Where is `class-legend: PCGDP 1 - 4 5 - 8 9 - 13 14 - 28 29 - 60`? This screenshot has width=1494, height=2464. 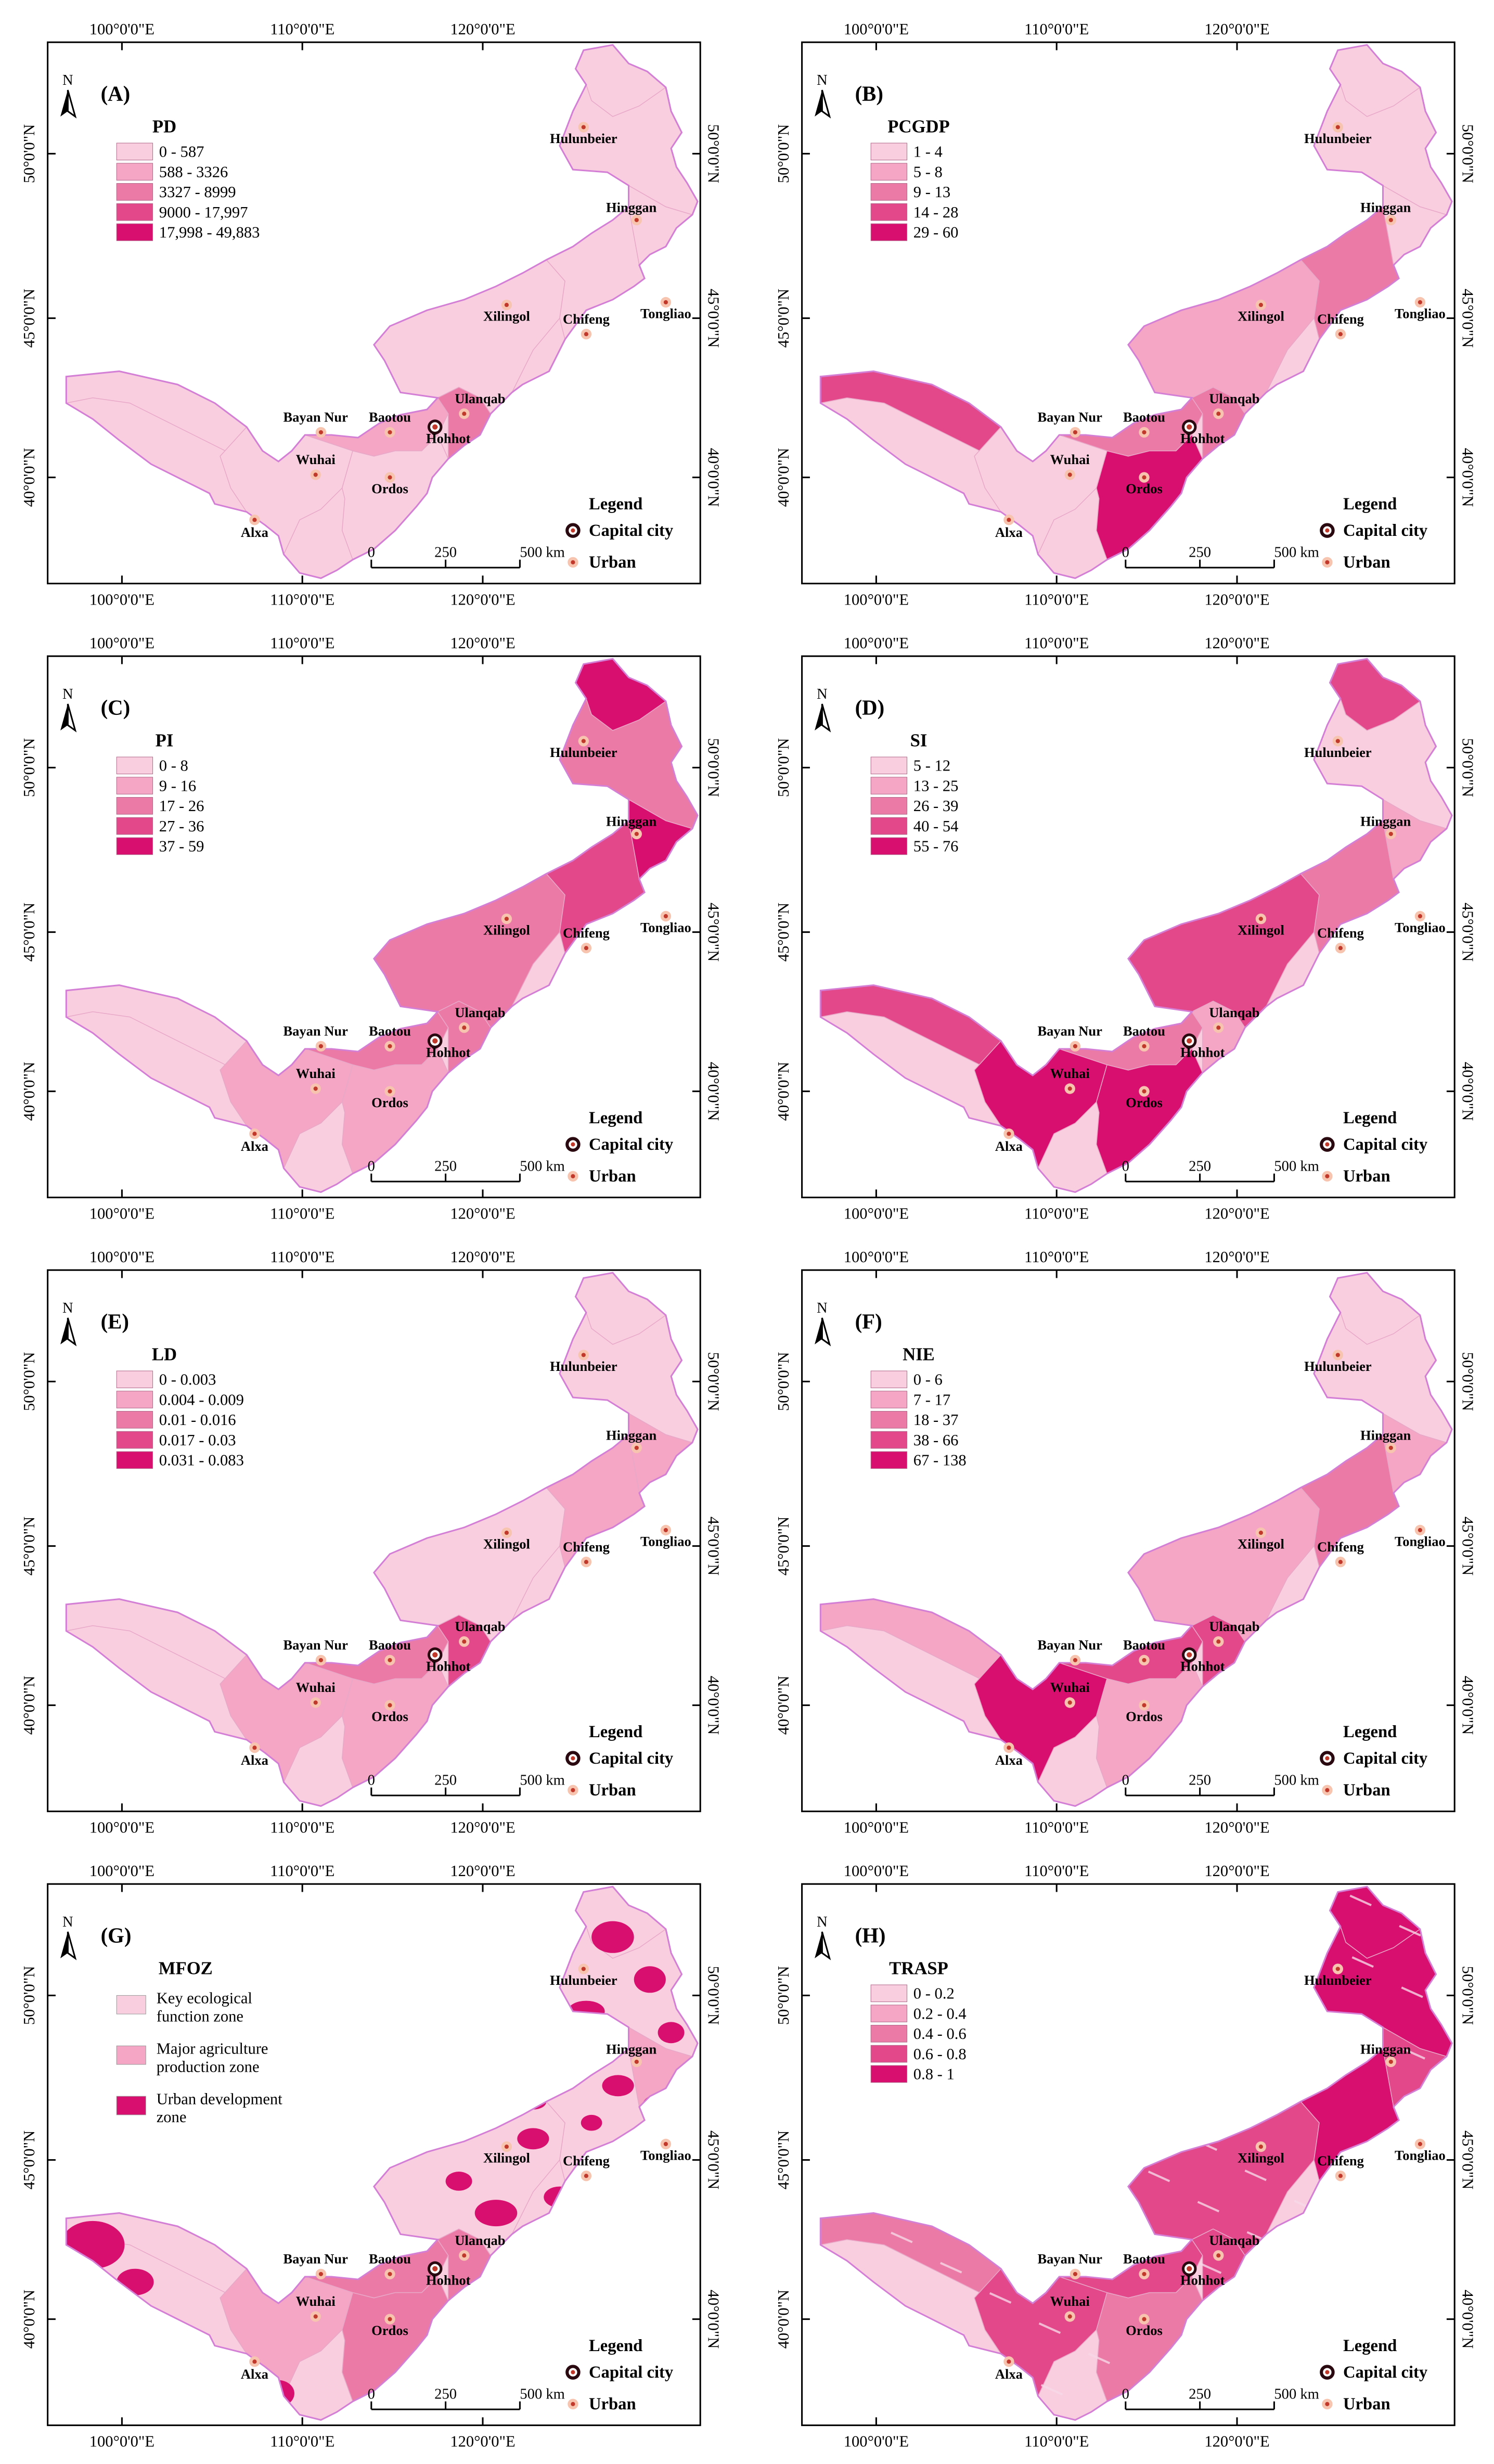 class-legend: PCGDP 1 - 4 5 - 8 9 - 13 14 - 28 29 - 60 is located at coordinates (914, 179).